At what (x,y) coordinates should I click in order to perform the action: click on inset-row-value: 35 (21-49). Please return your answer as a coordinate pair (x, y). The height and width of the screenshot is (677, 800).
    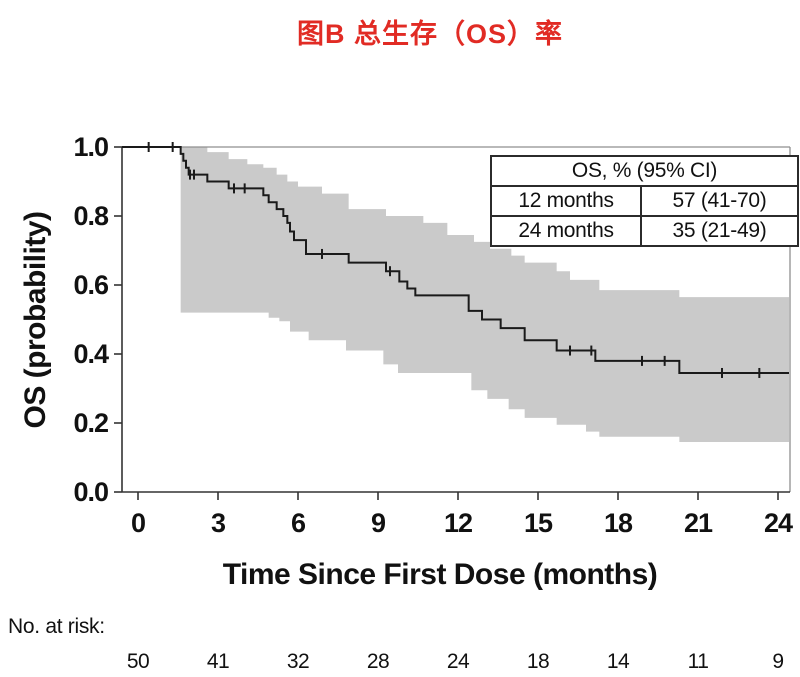
    Looking at the image, I should click on (719, 231).